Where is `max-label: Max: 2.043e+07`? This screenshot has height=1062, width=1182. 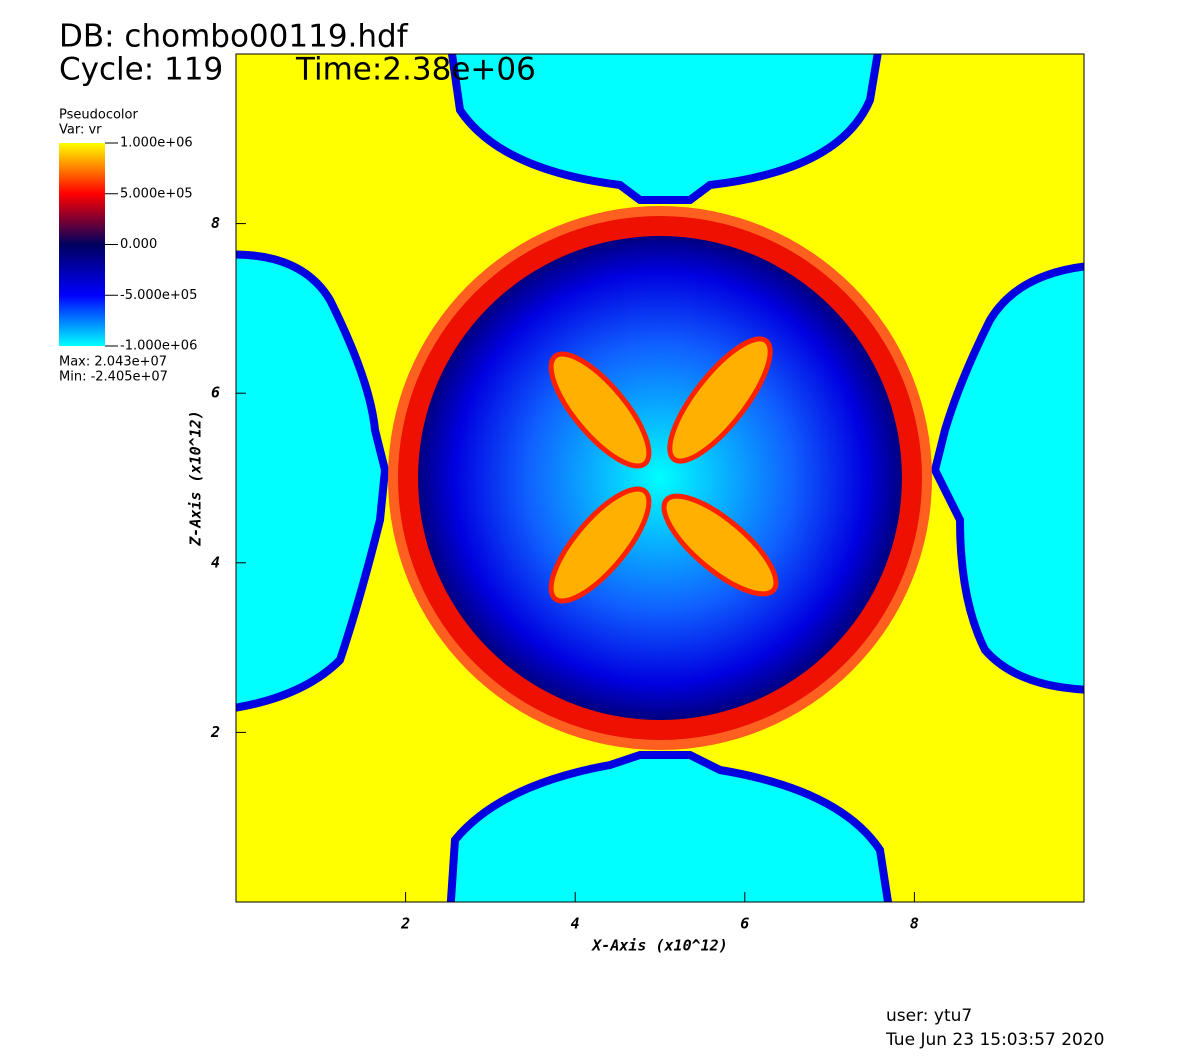
max-label: Max: 2.043e+07 is located at coordinates (113, 362).